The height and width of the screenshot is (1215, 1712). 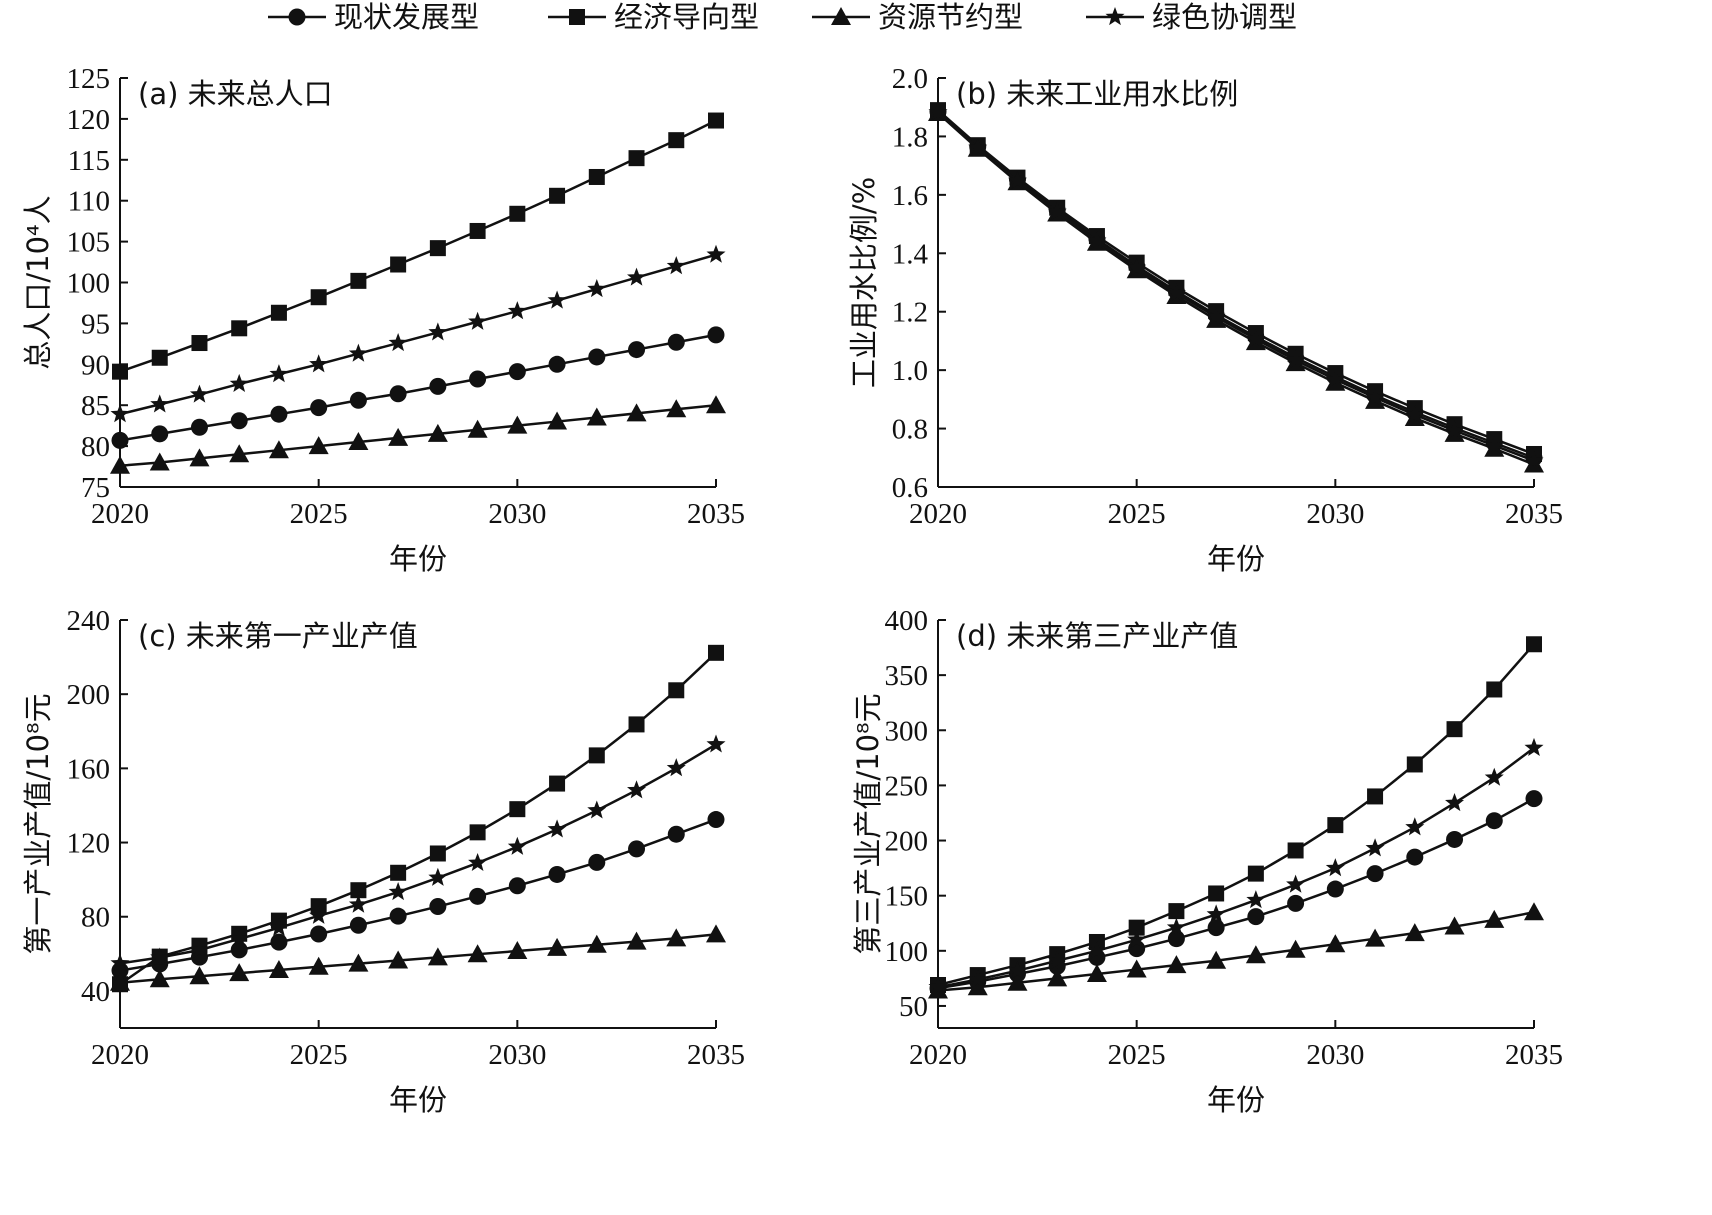 What do you see at coordinates (319, 514) in the screenshot?
I see `x-tick-label: 2025` at bounding box center [319, 514].